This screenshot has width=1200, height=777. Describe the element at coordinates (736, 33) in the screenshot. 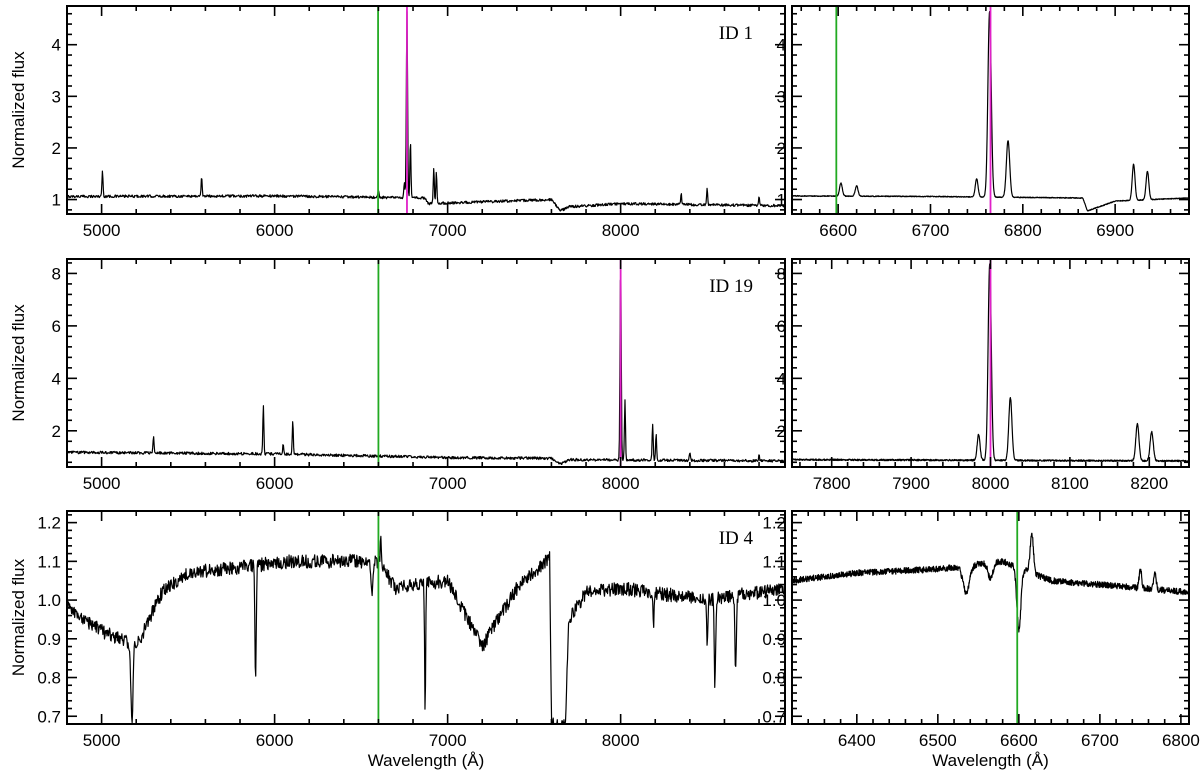

I see `panel-id-label: ID 1` at that location.